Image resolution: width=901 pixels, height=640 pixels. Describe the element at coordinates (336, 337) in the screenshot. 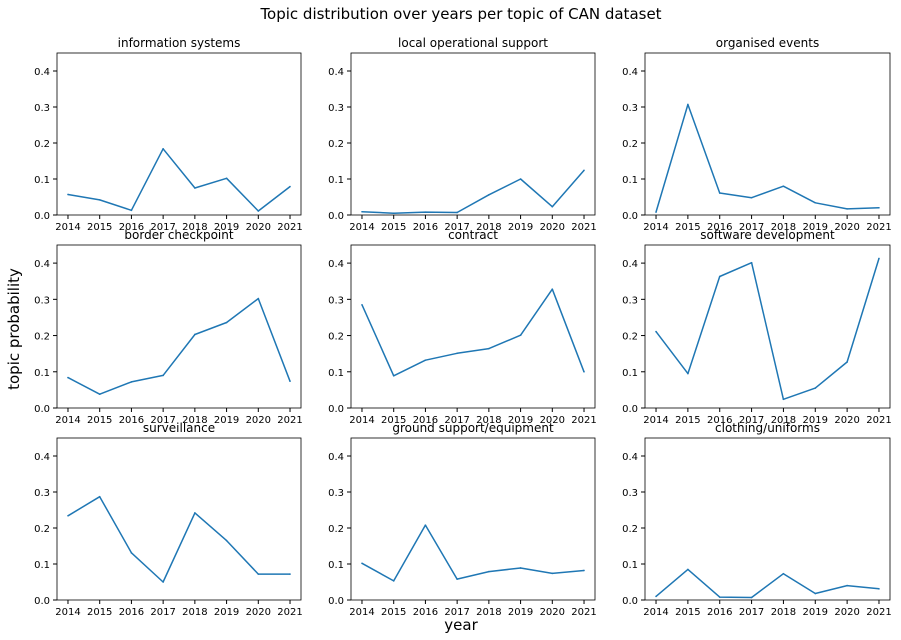

I see `y-tick-label: 0.2` at that location.